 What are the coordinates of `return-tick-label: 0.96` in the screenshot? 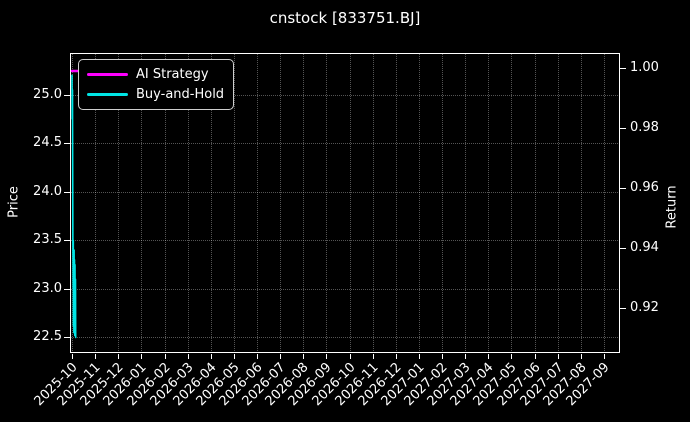 It's located at (644, 187).